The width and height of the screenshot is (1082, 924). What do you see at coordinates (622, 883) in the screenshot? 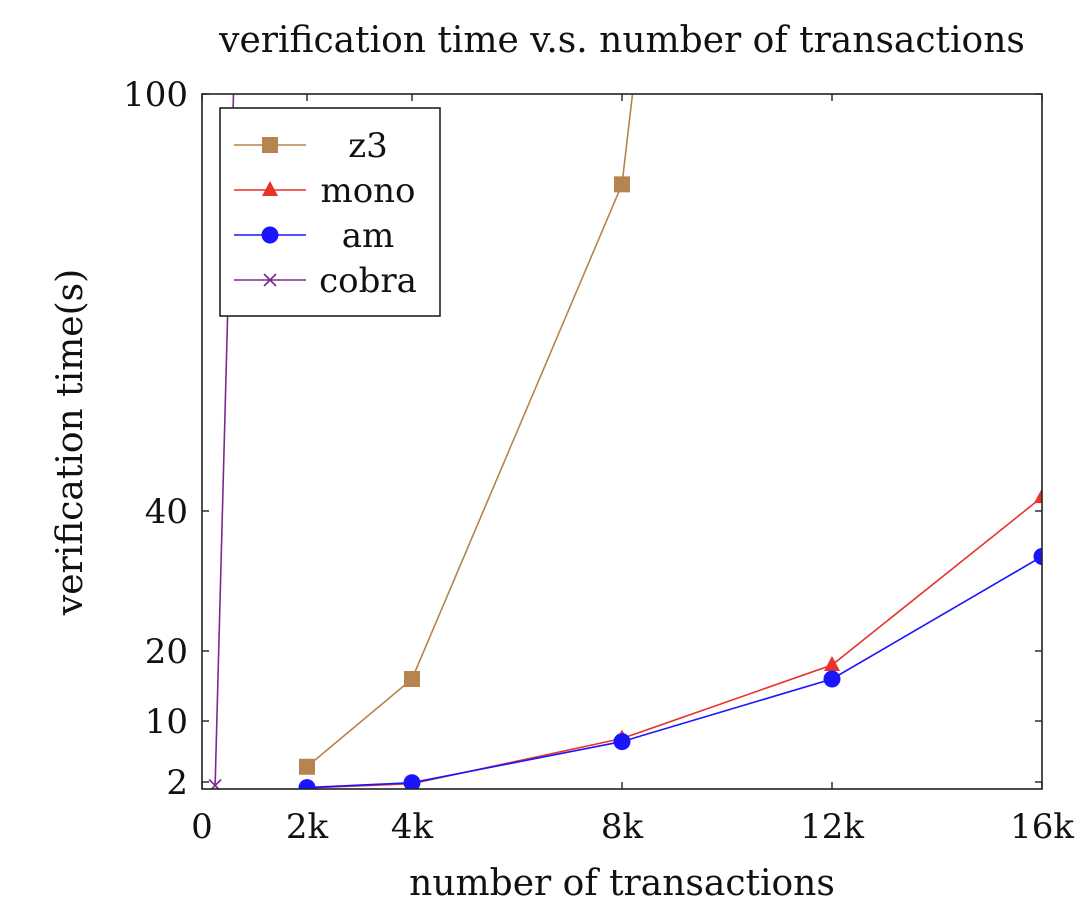
I see `x-axis-label: number of transactions` at bounding box center [622, 883].